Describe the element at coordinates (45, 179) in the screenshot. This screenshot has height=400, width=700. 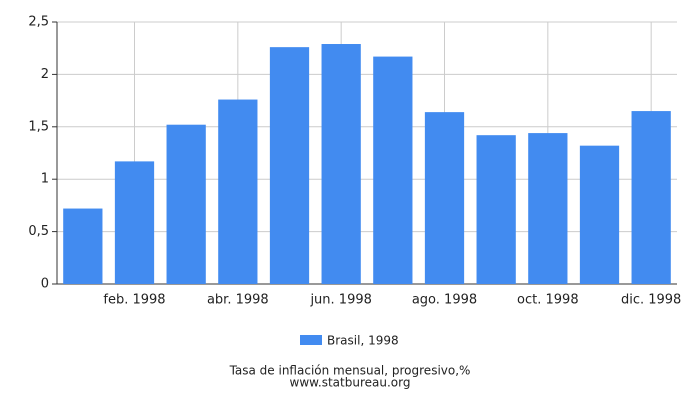
I see `y-tick-label: 1` at that location.